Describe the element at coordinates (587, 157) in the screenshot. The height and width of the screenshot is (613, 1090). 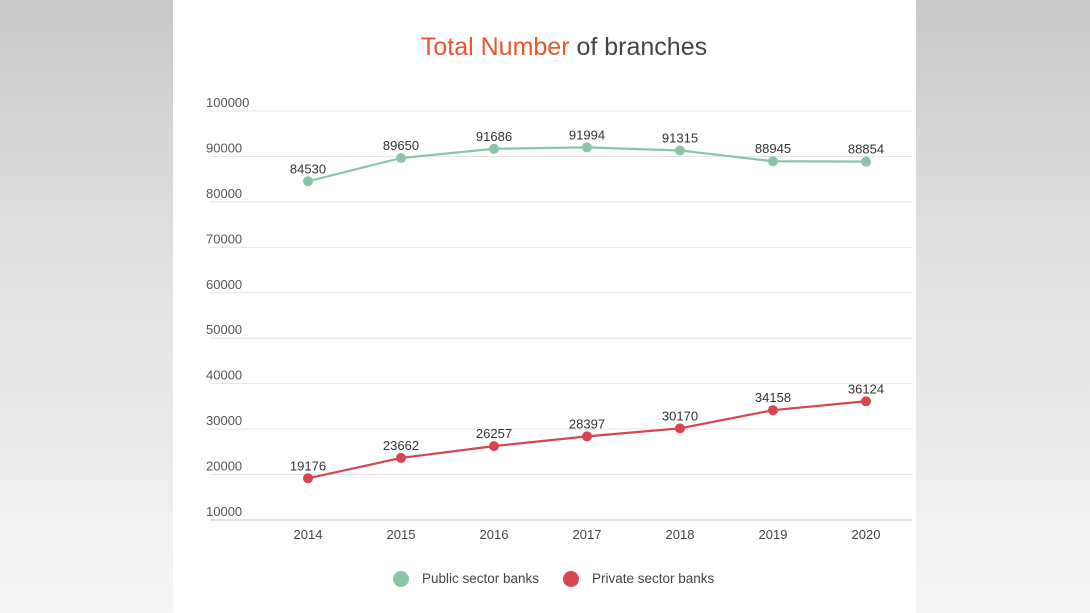
I see `series-public-sector-banks: 84530 89650 91686 91994 91315 88945 88854` at that location.